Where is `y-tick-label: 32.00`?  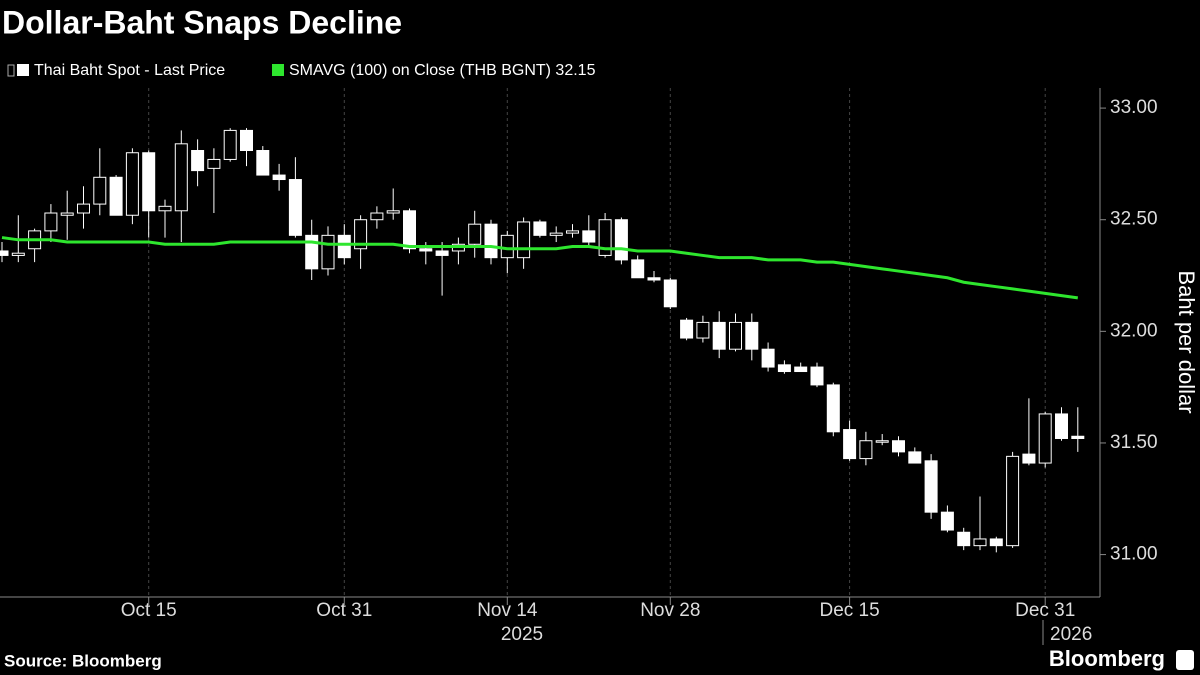 y-tick-label: 32.00 is located at coordinates (1134, 330).